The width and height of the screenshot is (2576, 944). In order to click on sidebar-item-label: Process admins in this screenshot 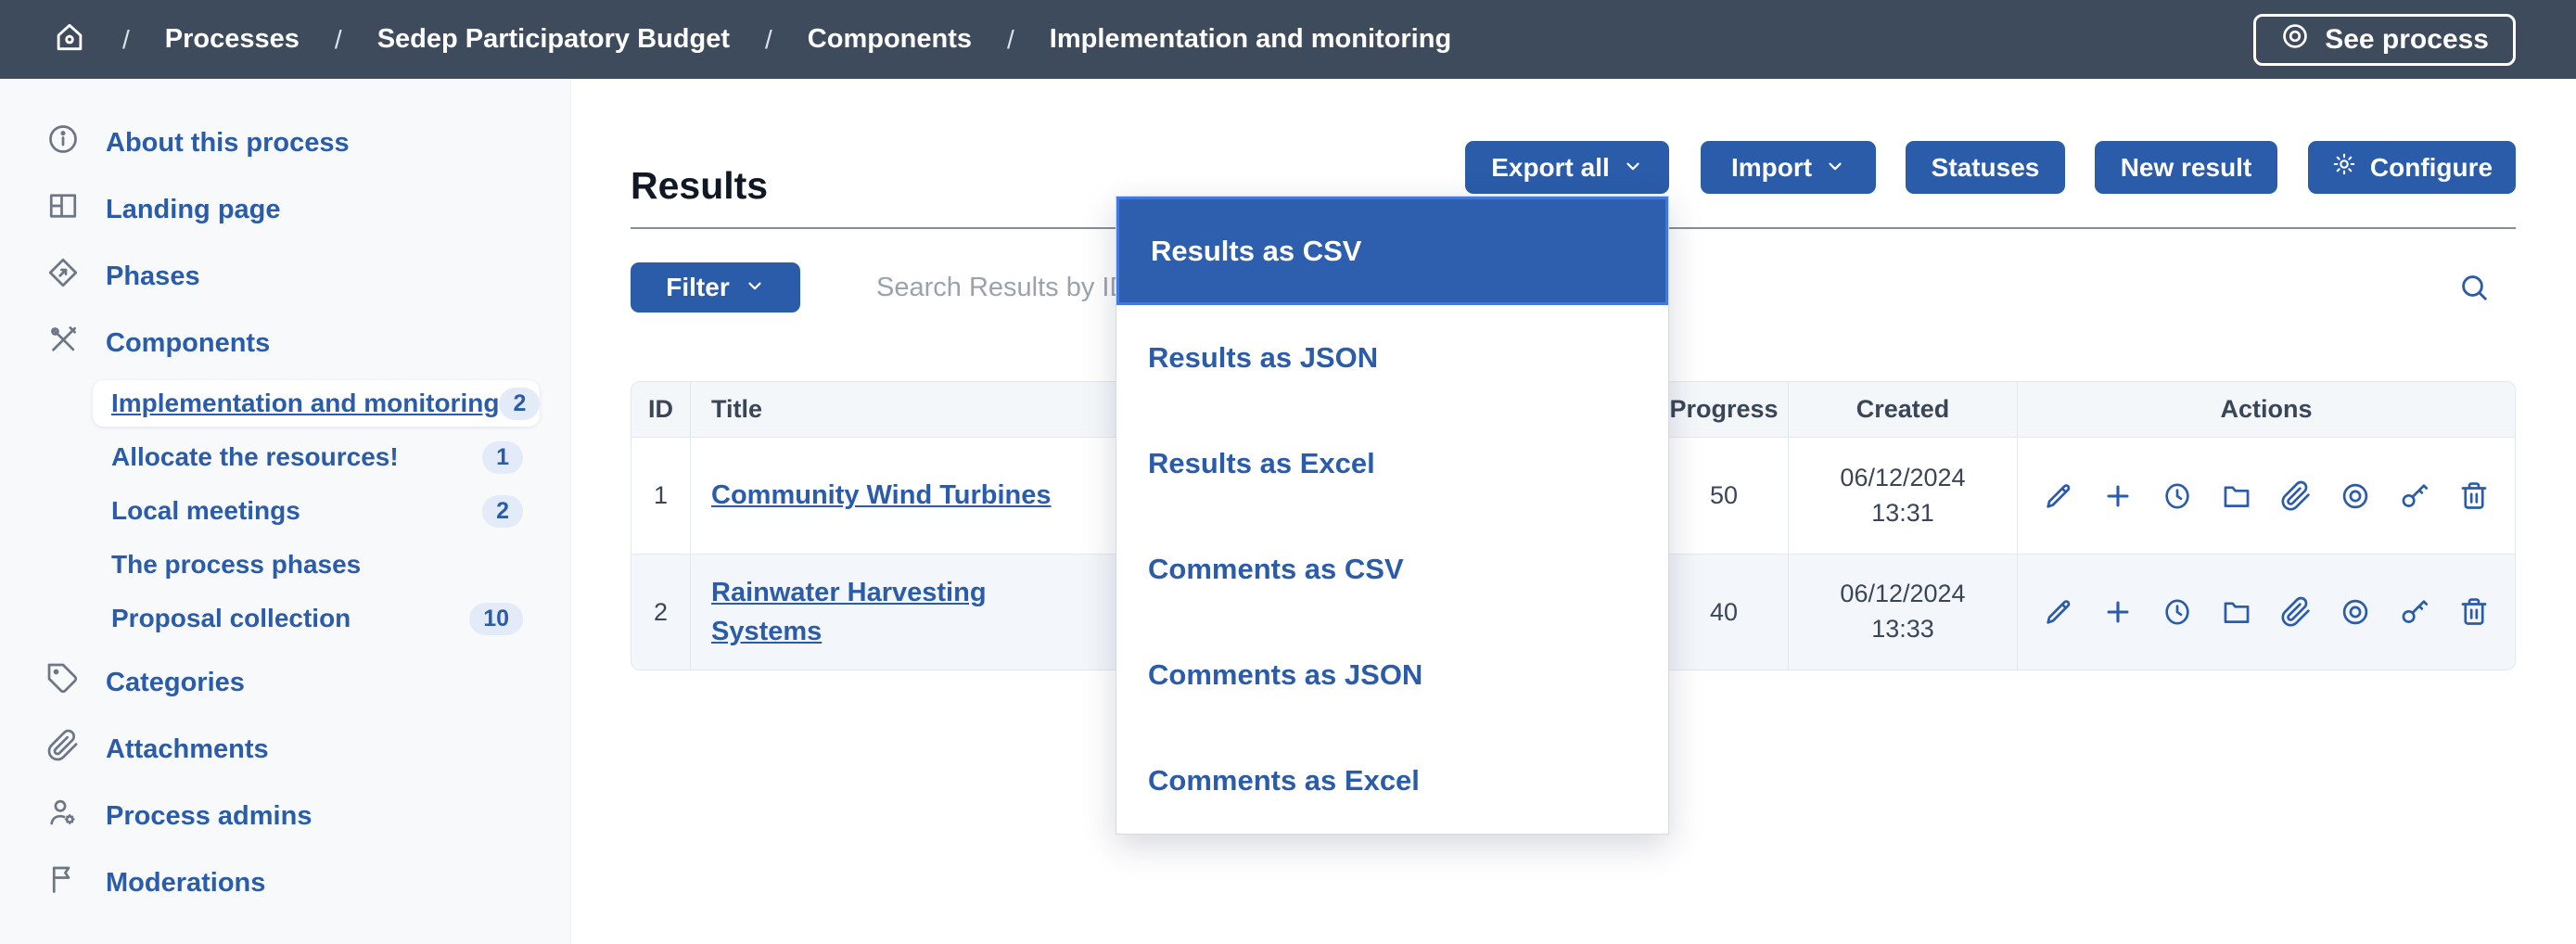, I will do `click(209, 815)`.